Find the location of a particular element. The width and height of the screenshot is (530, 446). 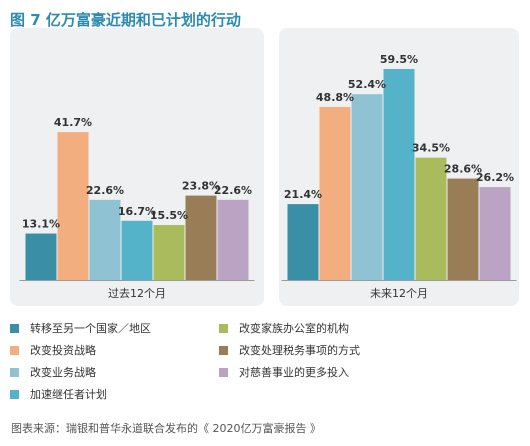

legend-item: 改变处理税务事项的方式 is located at coordinates (289, 350).